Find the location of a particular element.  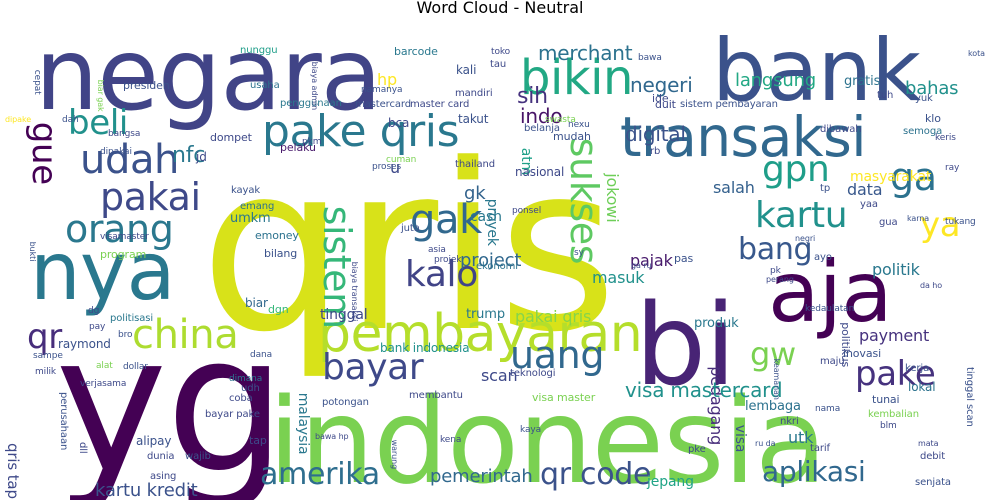

cloud-word: dibawah is located at coordinates (841, 129).